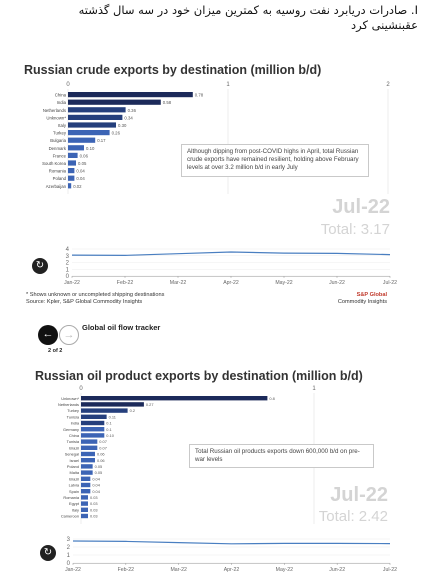 The image size is (432, 576). Describe the element at coordinates (48, 335) in the screenshot. I see `arrow-left-icon: ←` at that location.